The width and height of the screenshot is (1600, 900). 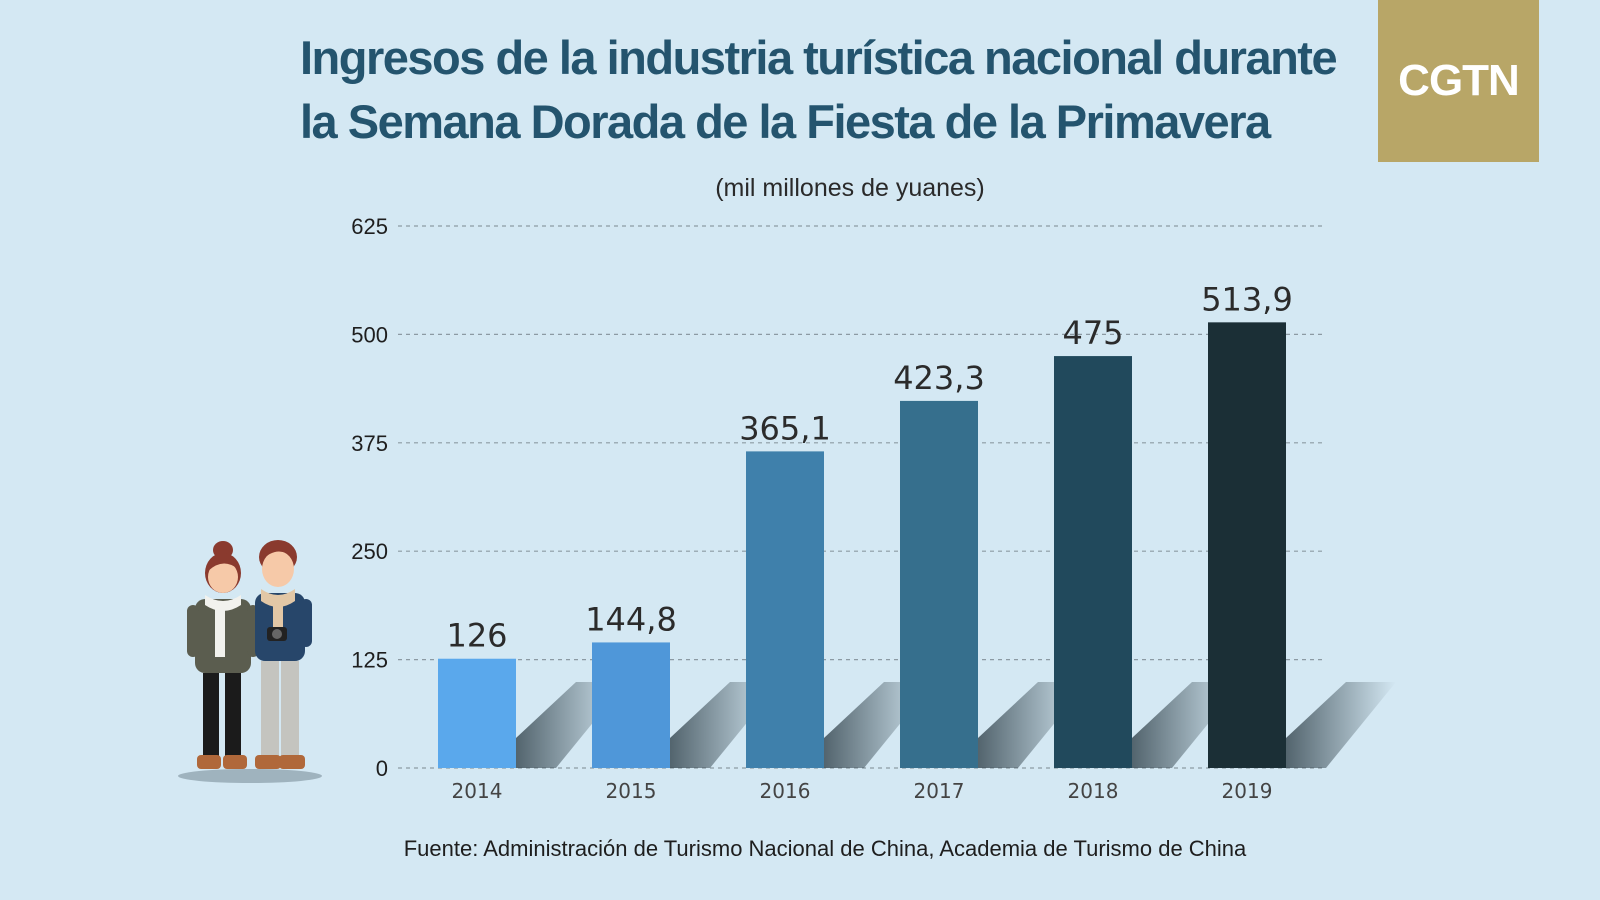 I want to click on x-tick-label: 2014, so click(x=477, y=791).